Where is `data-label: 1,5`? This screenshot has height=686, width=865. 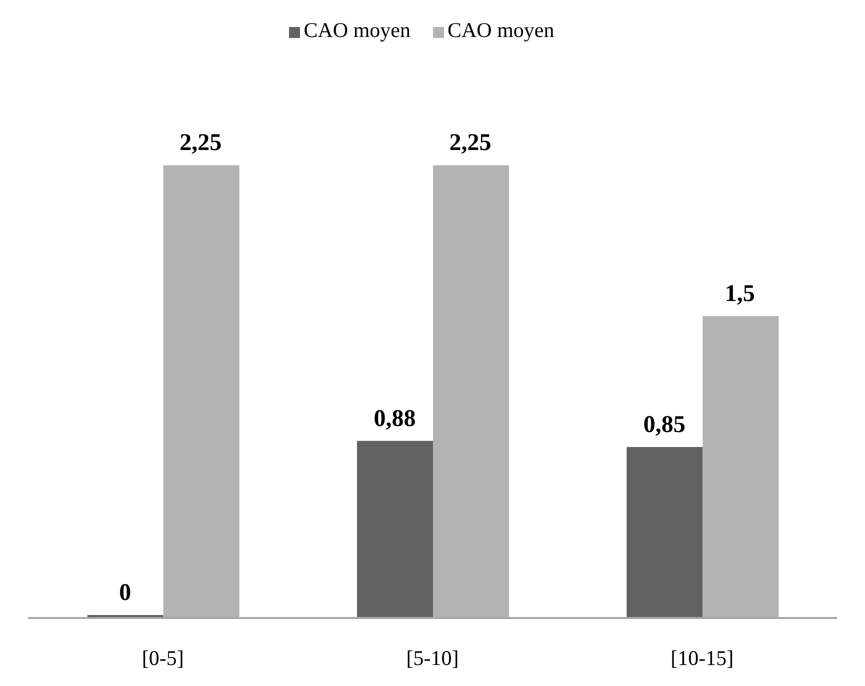
data-label: 1,5 is located at coordinates (739, 294).